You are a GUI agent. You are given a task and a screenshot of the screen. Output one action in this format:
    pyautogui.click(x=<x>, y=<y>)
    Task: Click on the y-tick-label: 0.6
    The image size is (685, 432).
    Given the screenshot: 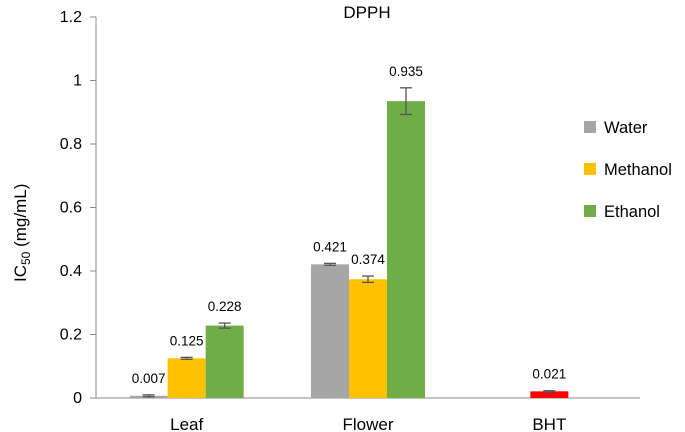 What is the action you would take?
    pyautogui.click(x=71, y=208)
    